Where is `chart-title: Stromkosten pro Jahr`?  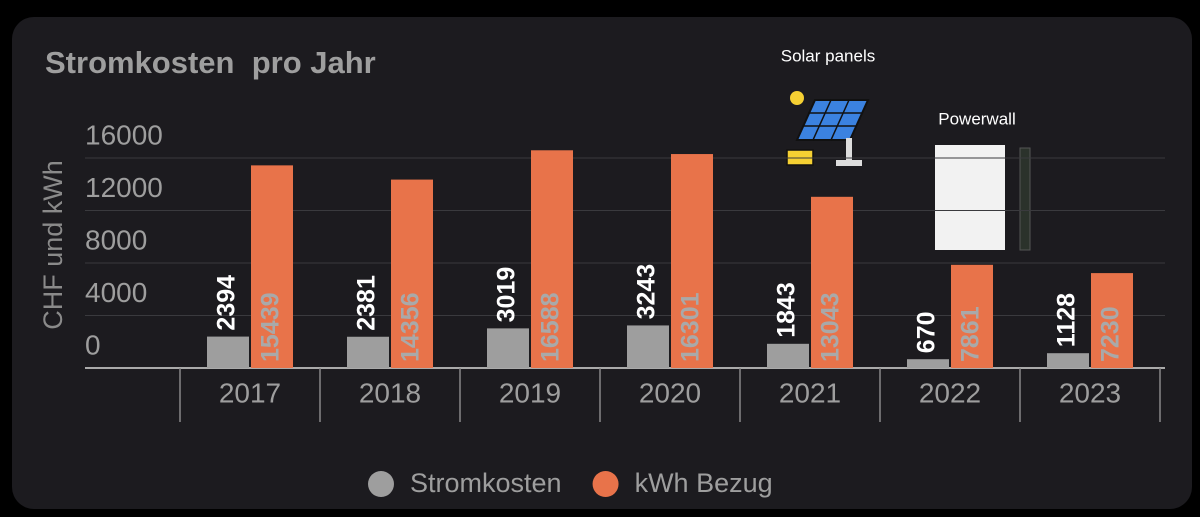
chart-title: Stromkosten pro Jahr is located at coordinates (210, 62).